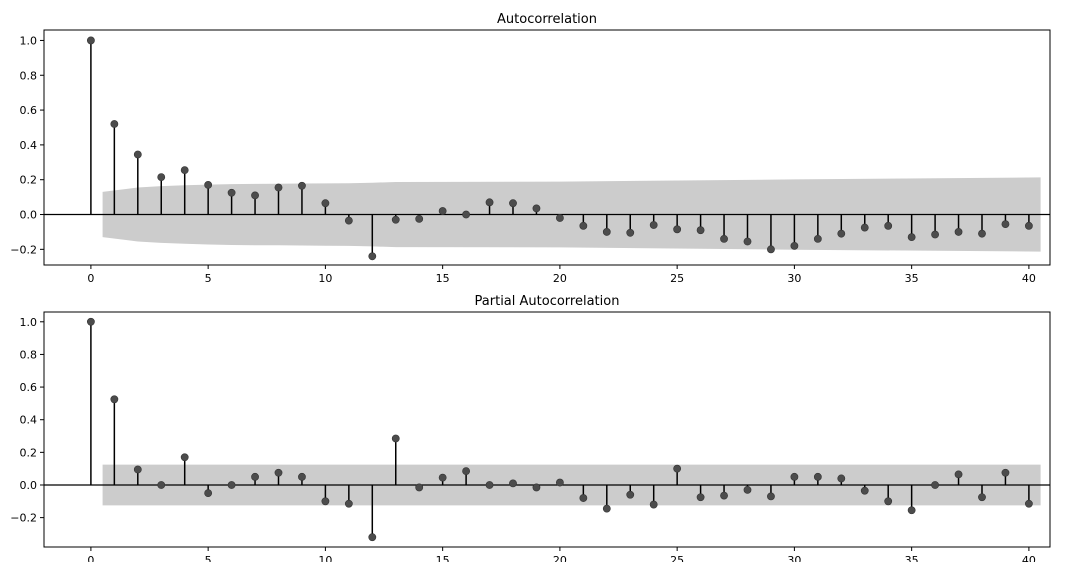  What do you see at coordinates (443, 278) in the screenshot?
I see `x-tick-label: 15` at bounding box center [443, 278].